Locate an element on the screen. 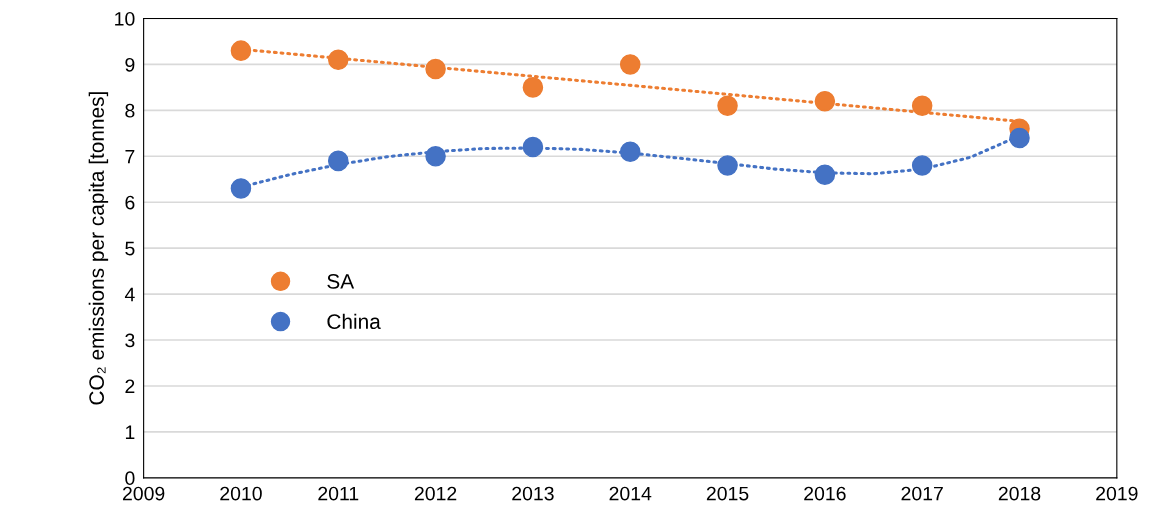 This screenshot has width=1149, height=528. x-tick-label: 2015 is located at coordinates (727, 493).